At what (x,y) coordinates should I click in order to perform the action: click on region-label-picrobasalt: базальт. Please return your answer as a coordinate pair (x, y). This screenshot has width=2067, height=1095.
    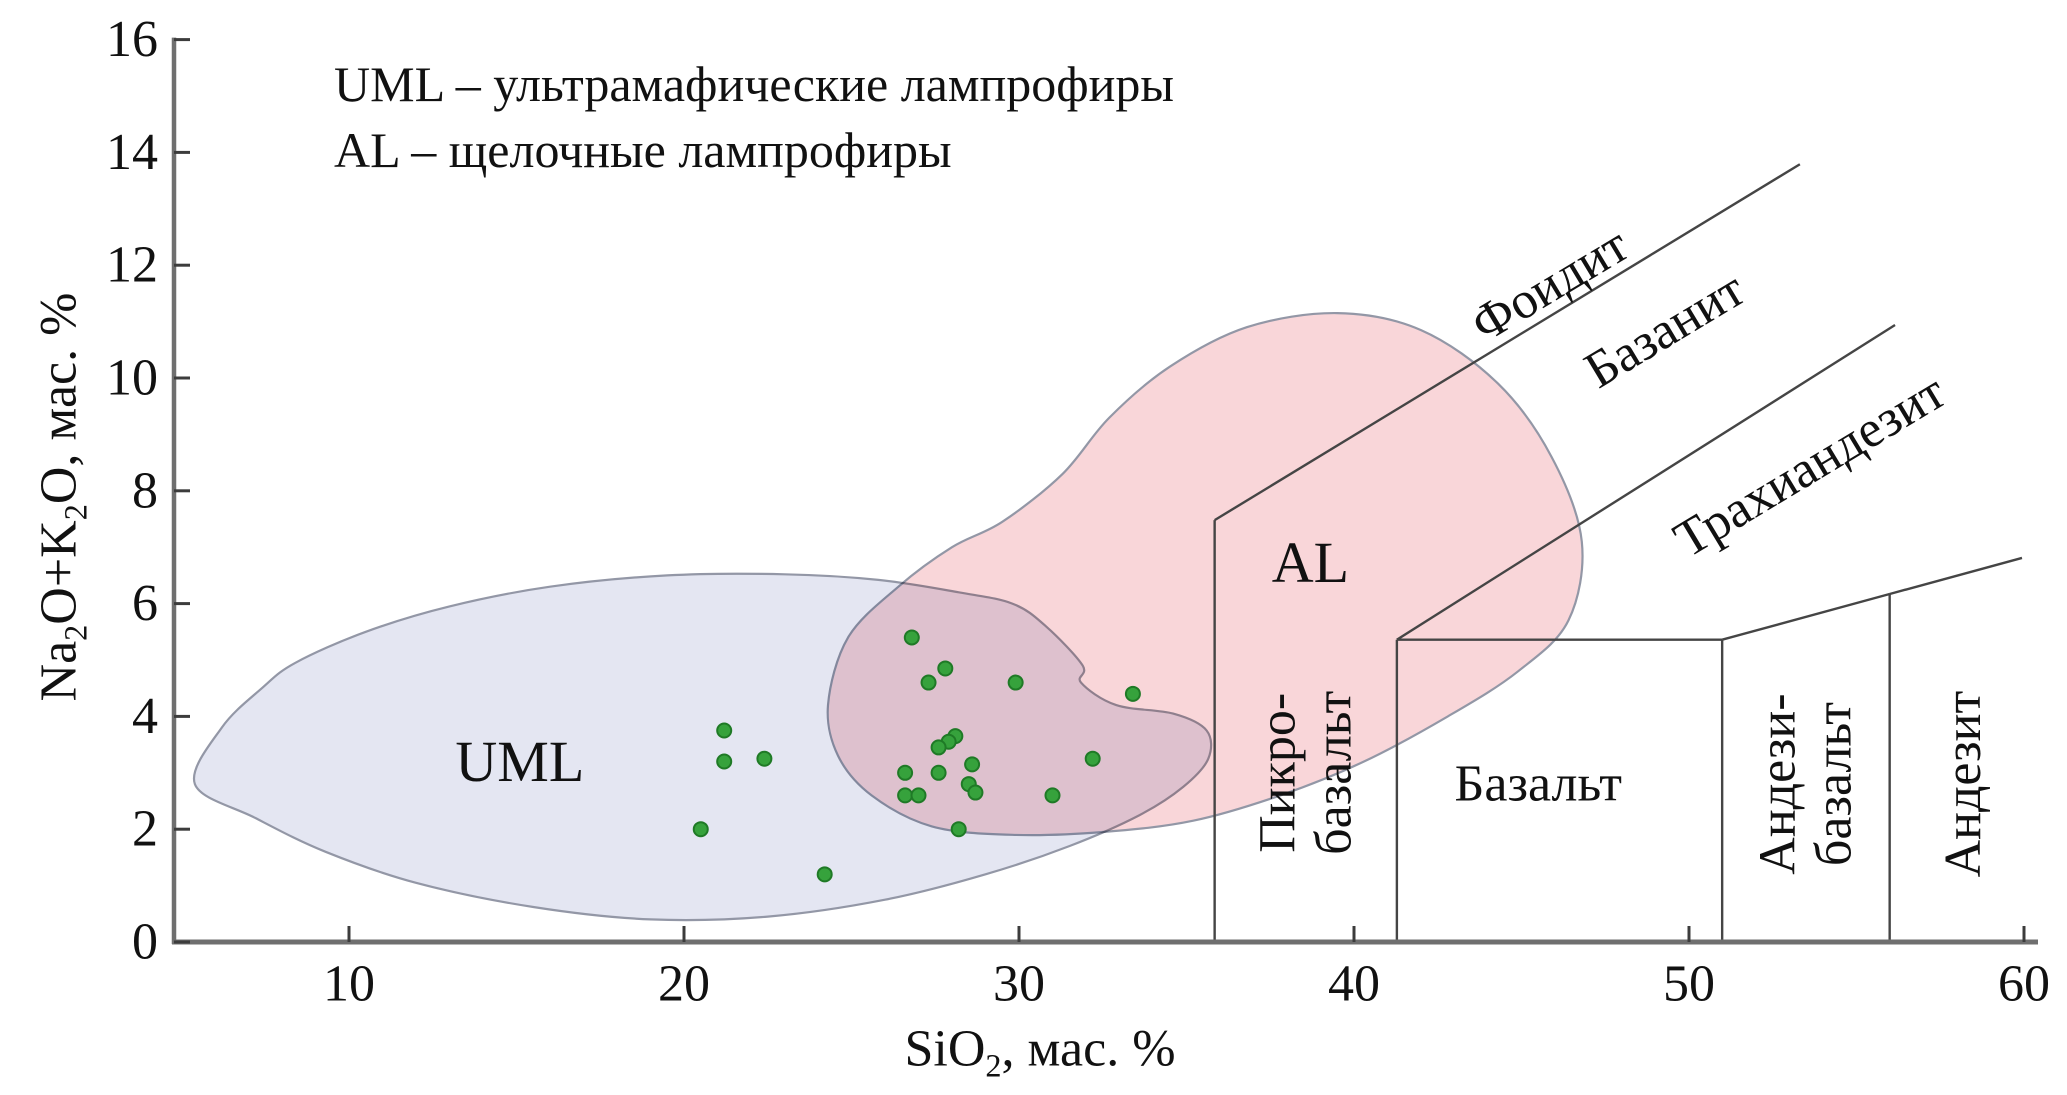
    Looking at the image, I should click on (1333, 773).